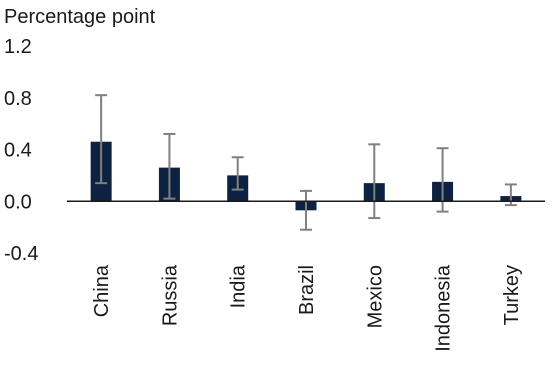  Describe the element at coordinates (512, 295) in the screenshot. I see `x-tick-label: Turkey` at that location.